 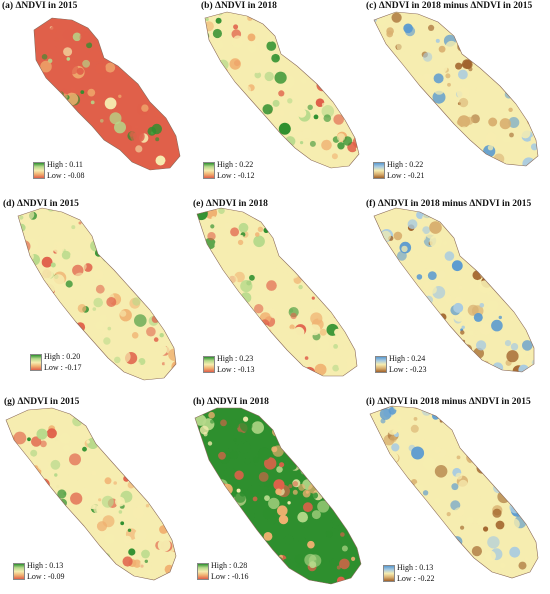 What do you see at coordinates (230, 576) in the screenshot?
I see `legend-low: Low : -0.16` at bounding box center [230, 576].